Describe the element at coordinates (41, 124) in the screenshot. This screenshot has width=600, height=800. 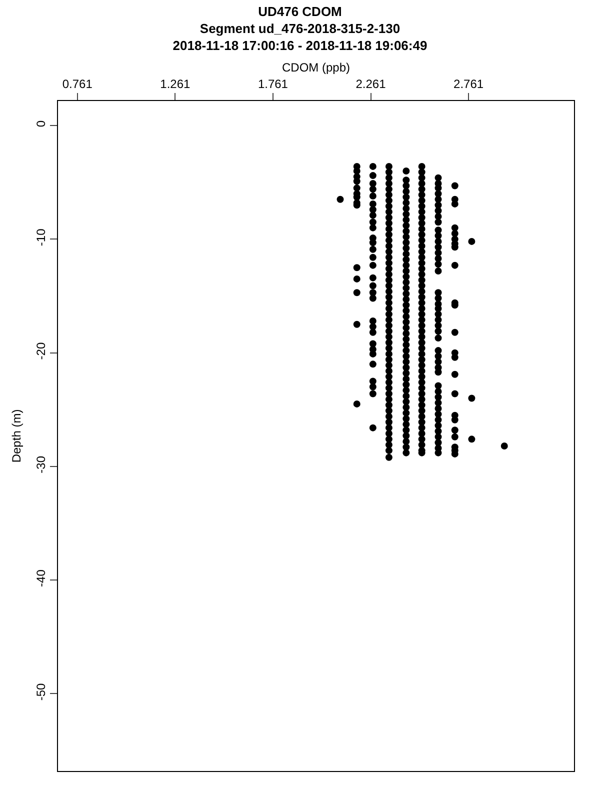
I see `y-tick-label: 0` at that location.